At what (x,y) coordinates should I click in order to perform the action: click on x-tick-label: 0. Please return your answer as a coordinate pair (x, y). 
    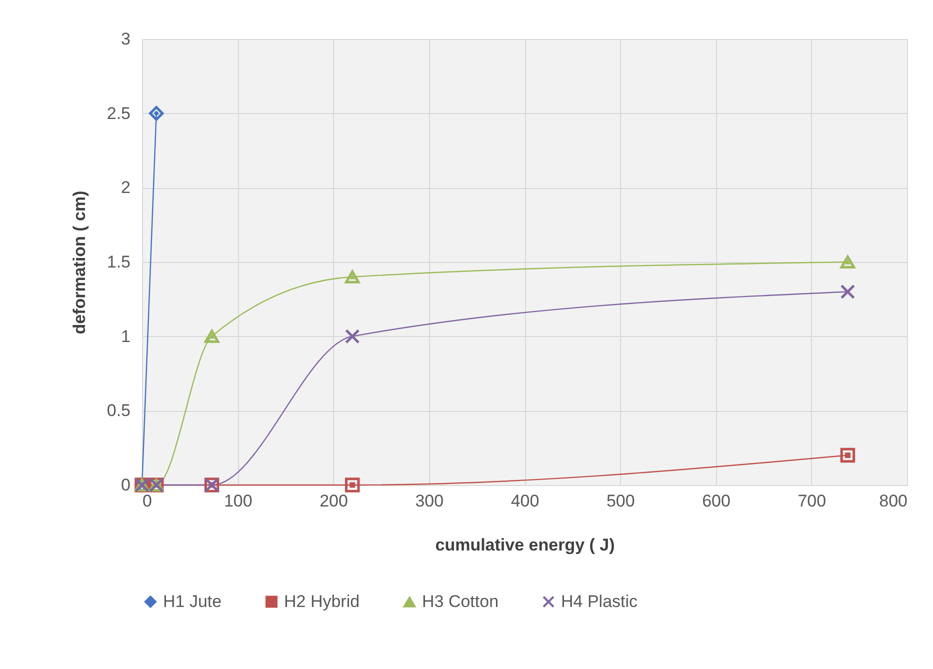
    Looking at the image, I should click on (147, 501).